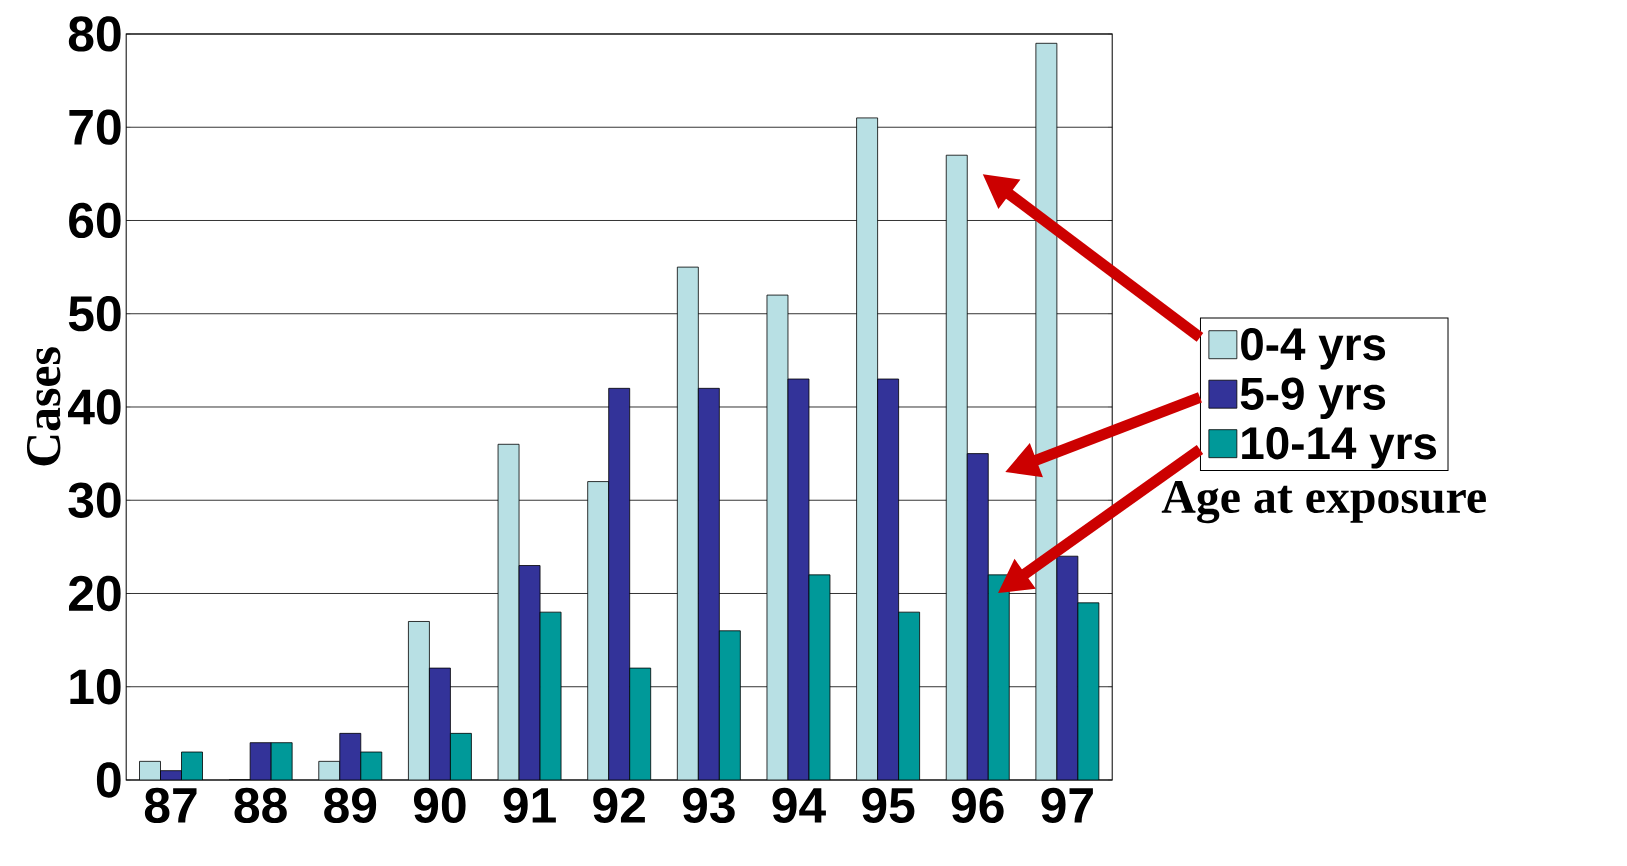  I want to click on x-tick-label: 88, so click(260, 805).